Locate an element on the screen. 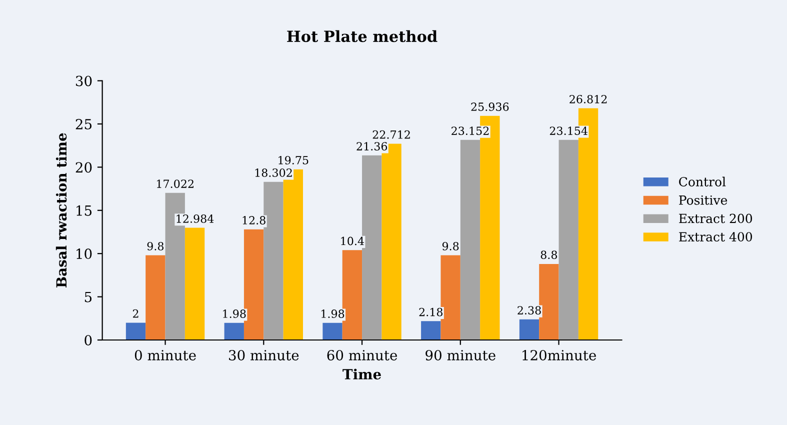  y-tick-label: 10 is located at coordinates (84, 254).